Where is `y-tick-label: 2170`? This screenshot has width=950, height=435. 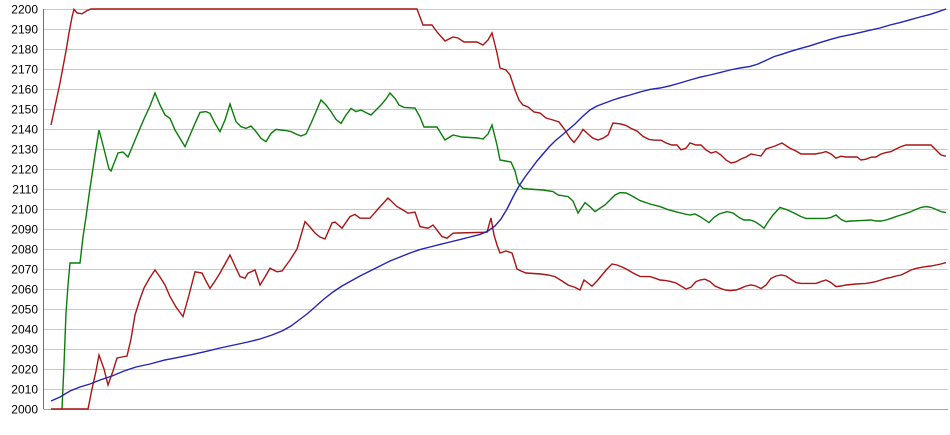
y-tick-label: 2170 is located at coordinates (24, 70).